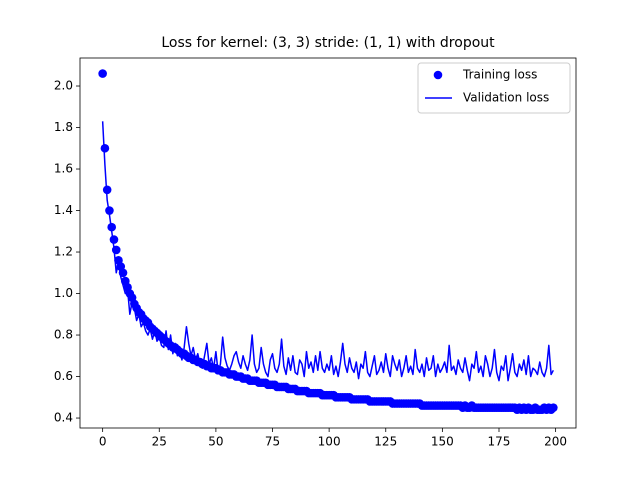  I want to click on legend-label: Validation loss, so click(506, 98).